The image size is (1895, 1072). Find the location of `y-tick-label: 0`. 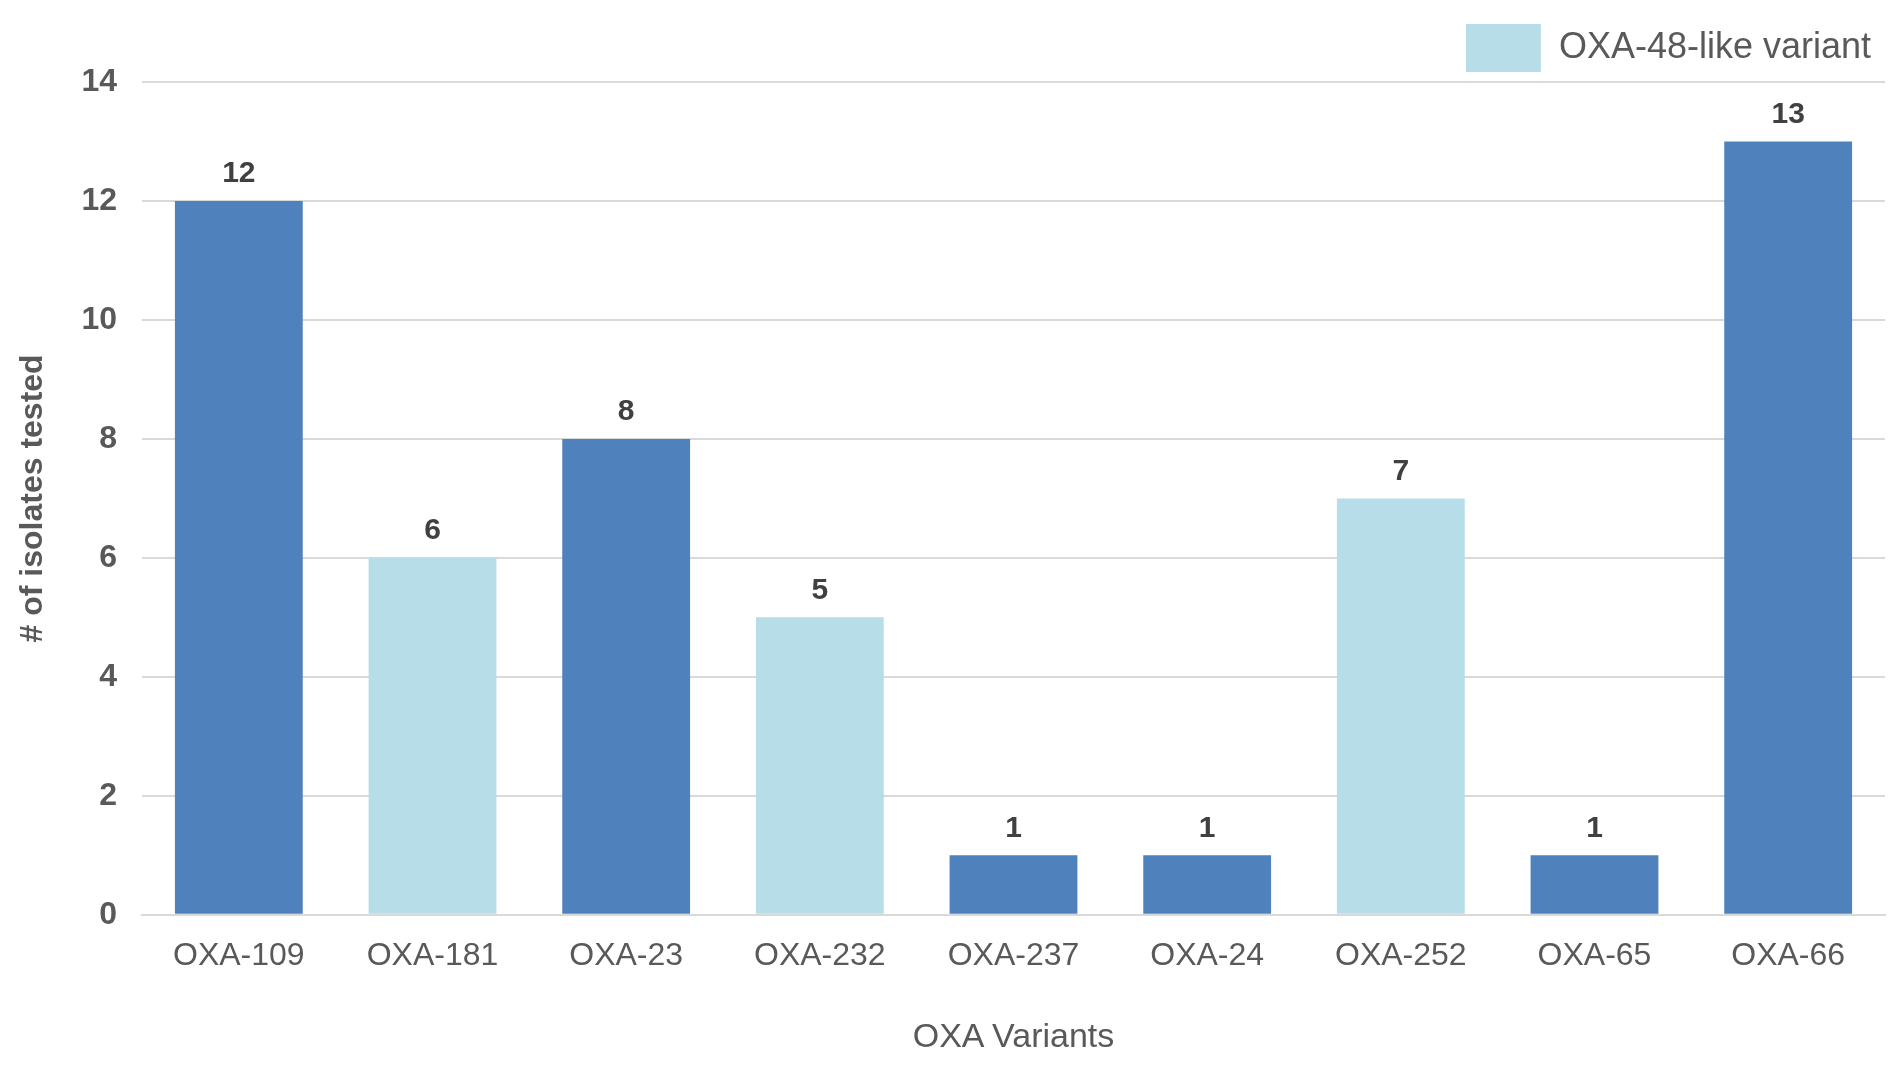

y-tick-label: 0 is located at coordinates (108, 912).